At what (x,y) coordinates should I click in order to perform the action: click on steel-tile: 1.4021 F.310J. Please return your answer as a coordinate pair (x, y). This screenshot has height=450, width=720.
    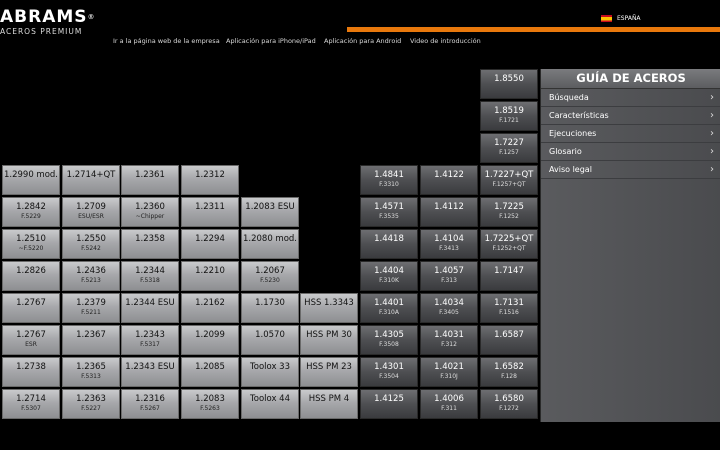
    Looking at the image, I should click on (449, 372).